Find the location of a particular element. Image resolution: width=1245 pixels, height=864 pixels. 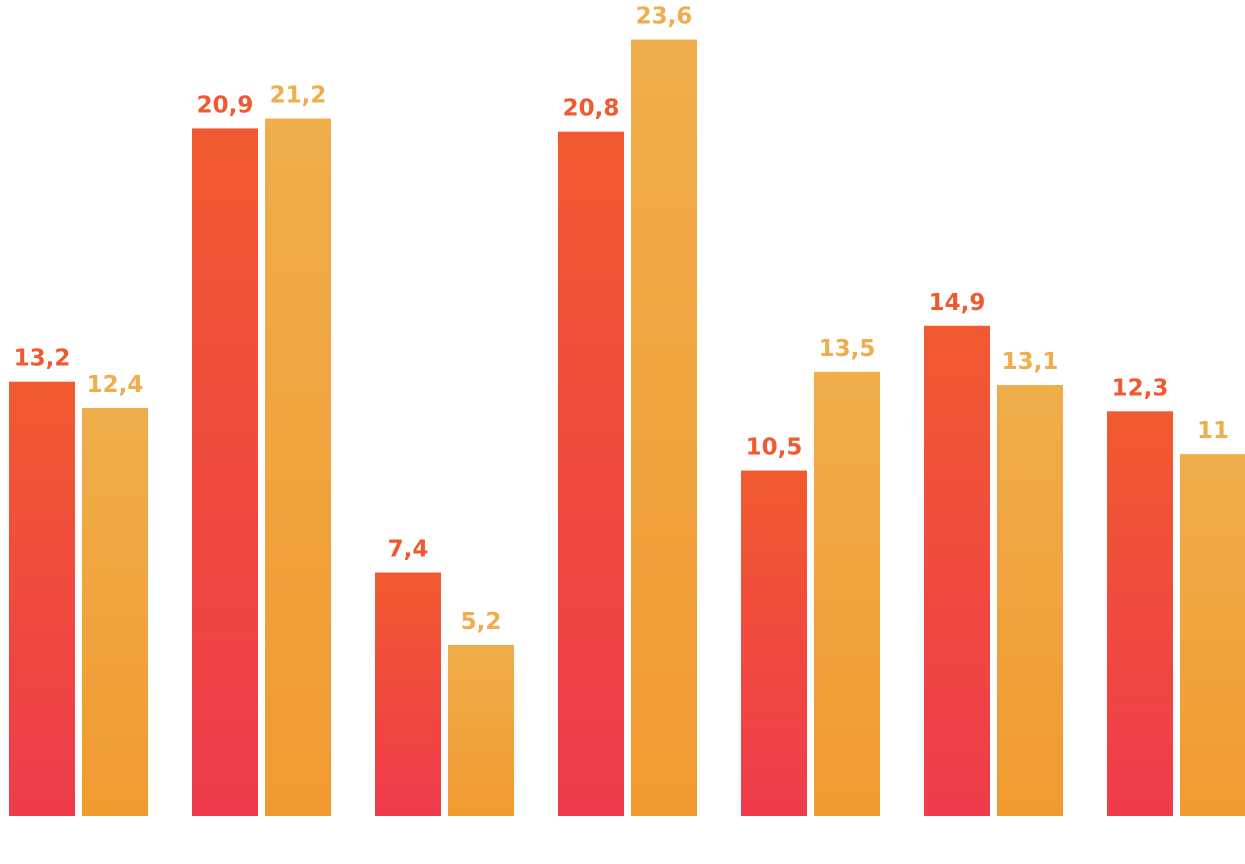

value-label-series2-group6: 13,1 is located at coordinates (1030, 362).